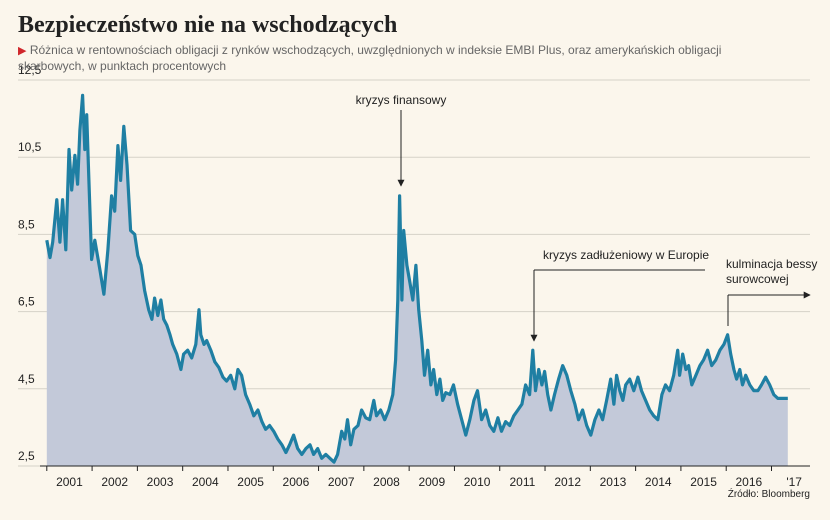  Describe the element at coordinates (30, 147) in the screenshot. I see `y-tick-label: 10,5` at that location.